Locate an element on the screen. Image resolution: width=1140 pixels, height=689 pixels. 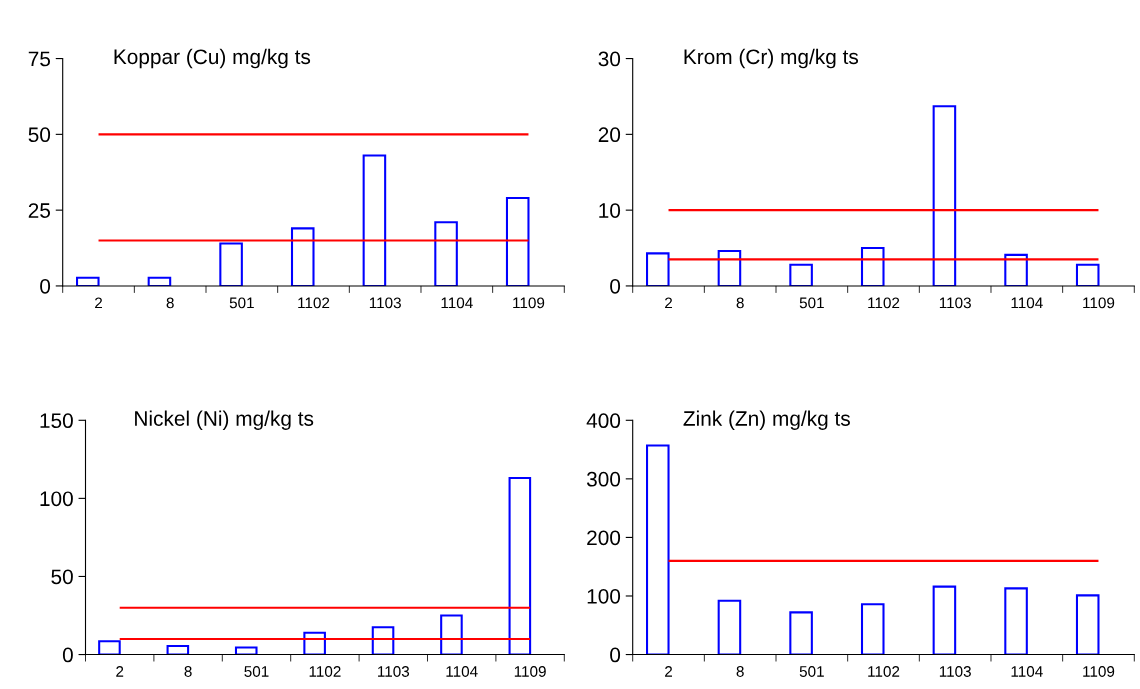
y-tick-label: 75 is located at coordinates (39, 59).